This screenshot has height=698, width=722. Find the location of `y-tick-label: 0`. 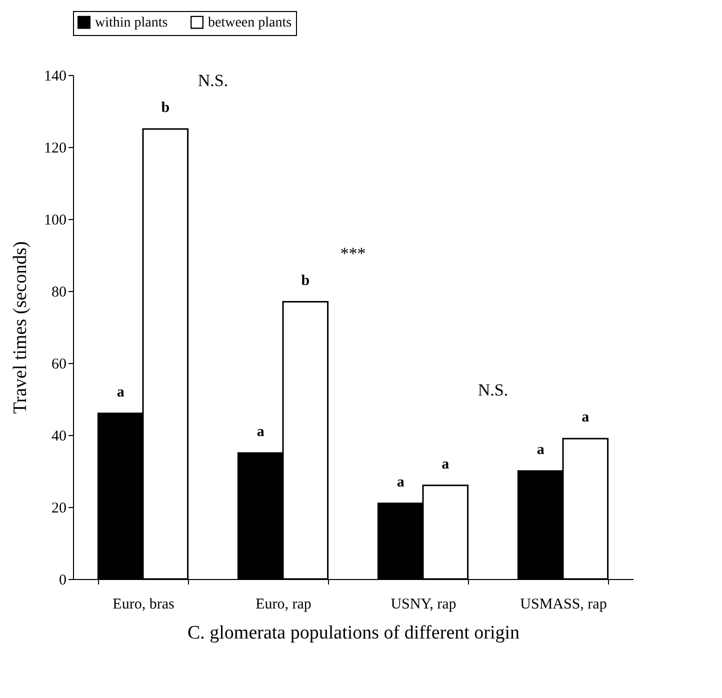

y-tick-label: 0 is located at coordinates (62, 580).